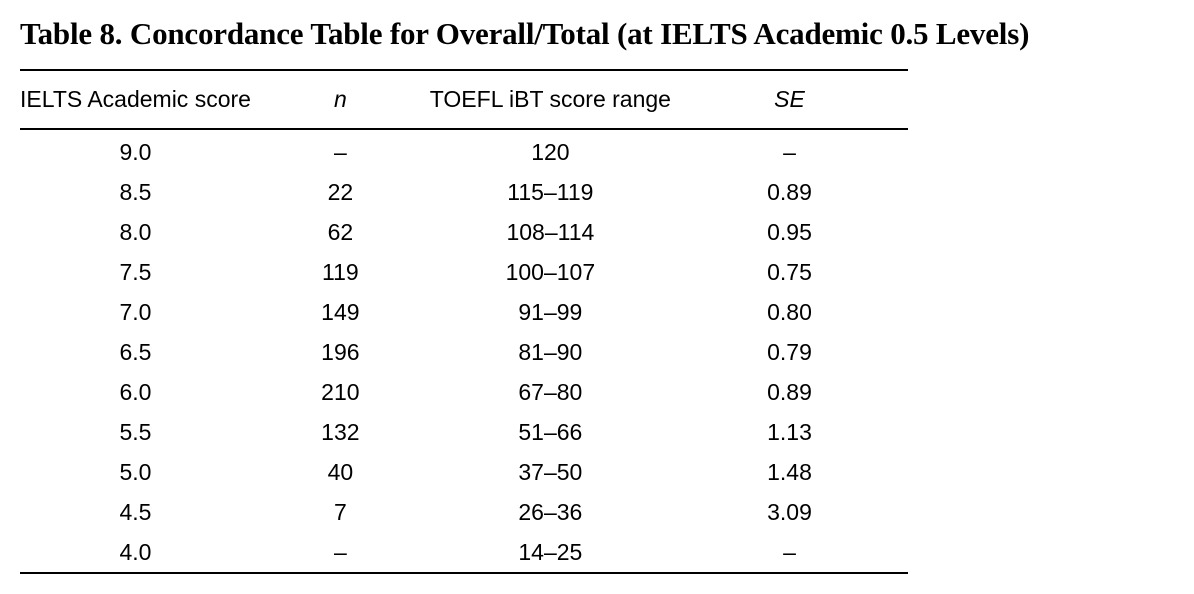  Describe the element at coordinates (135, 312) in the screenshot. I see `cell-ielts-score: 7.0` at that location.